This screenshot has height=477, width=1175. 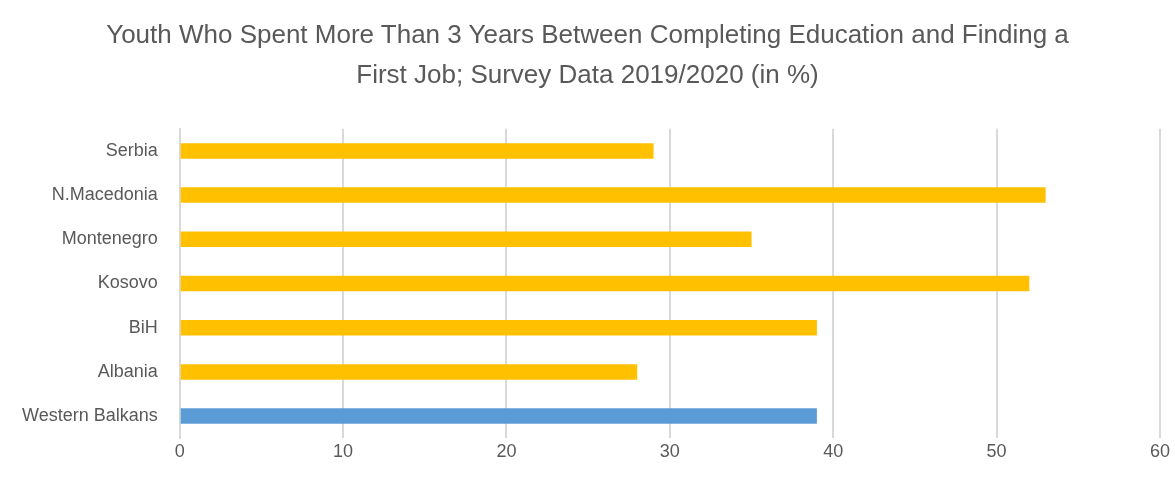 What do you see at coordinates (90, 415) in the screenshot?
I see `y-tick-label: Western Balkans` at bounding box center [90, 415].